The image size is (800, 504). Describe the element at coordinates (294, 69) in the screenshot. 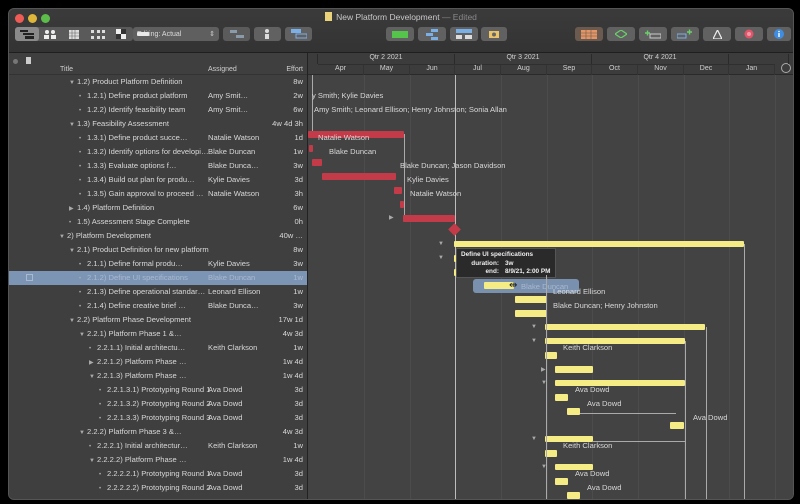

I see `column-header-effort: Effort` at that location.